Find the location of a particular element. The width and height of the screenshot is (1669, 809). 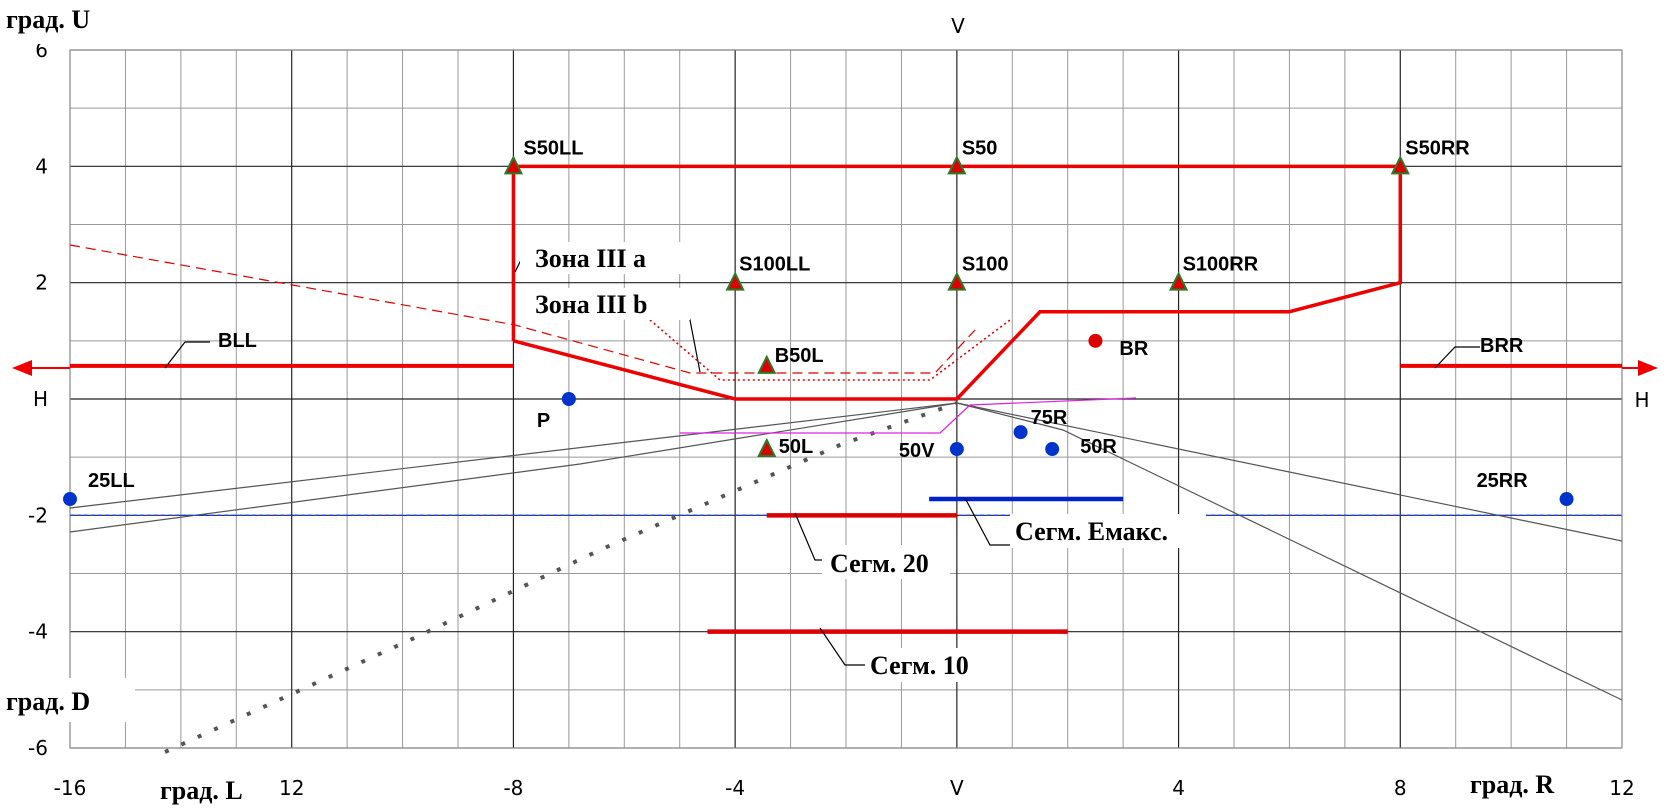

point-S100 is located at coordinates (957, 281).